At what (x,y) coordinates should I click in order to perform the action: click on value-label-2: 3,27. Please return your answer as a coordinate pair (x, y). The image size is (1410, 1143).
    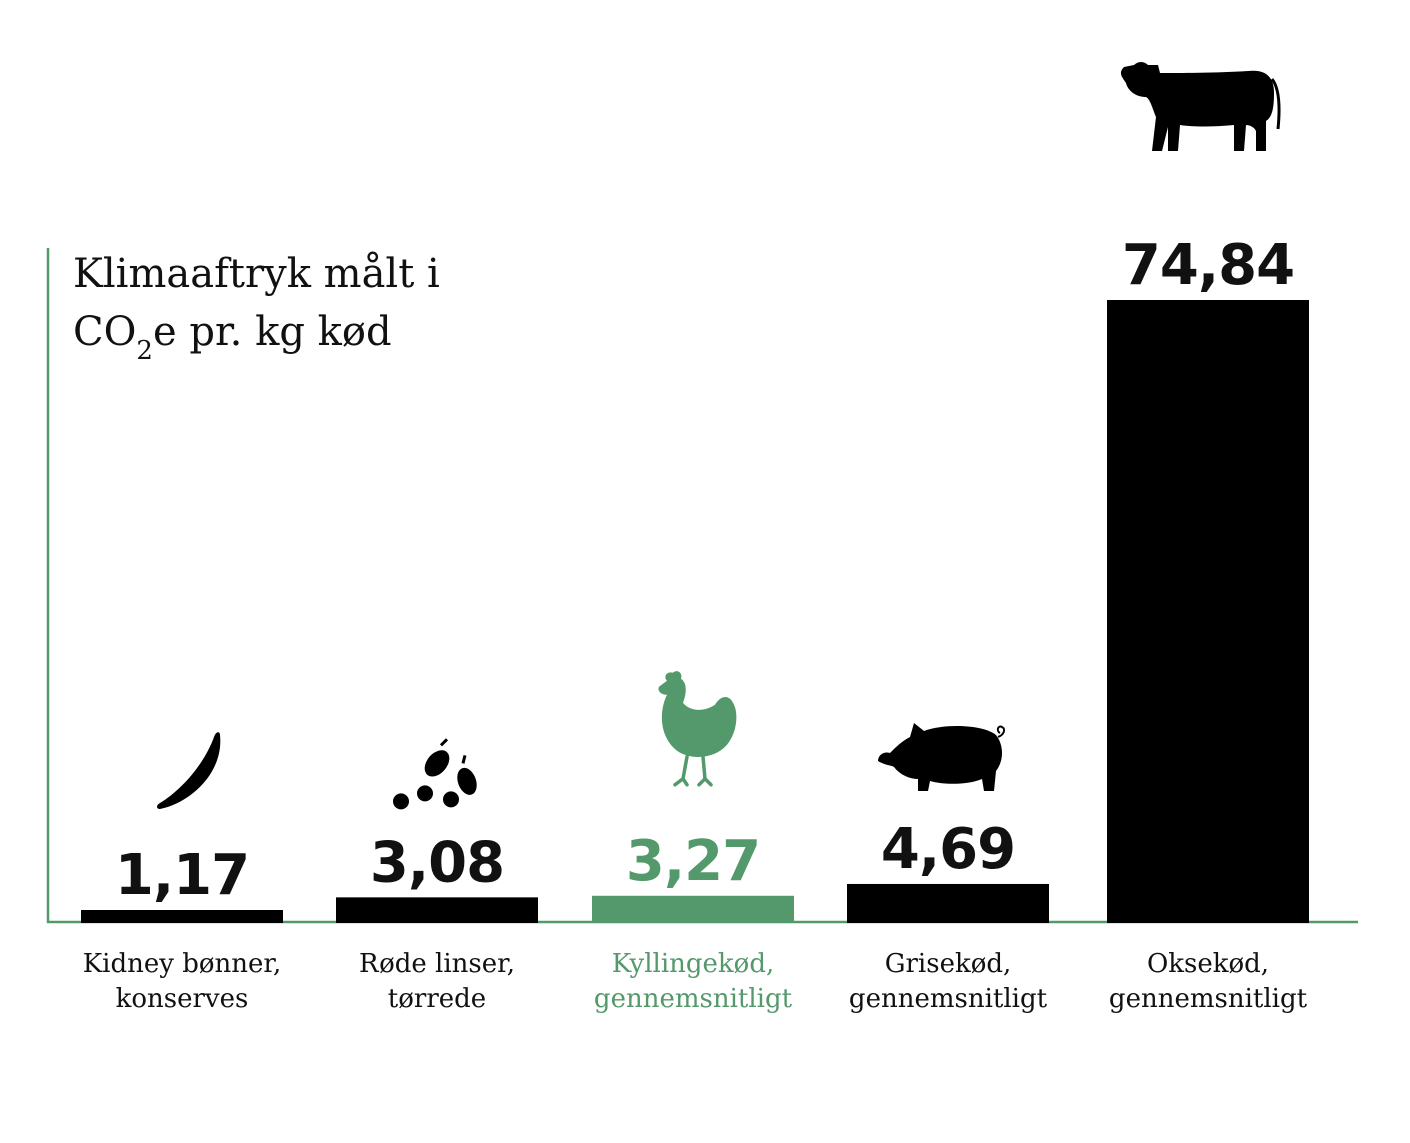
    Looking at the image, I should click on (693, 861).